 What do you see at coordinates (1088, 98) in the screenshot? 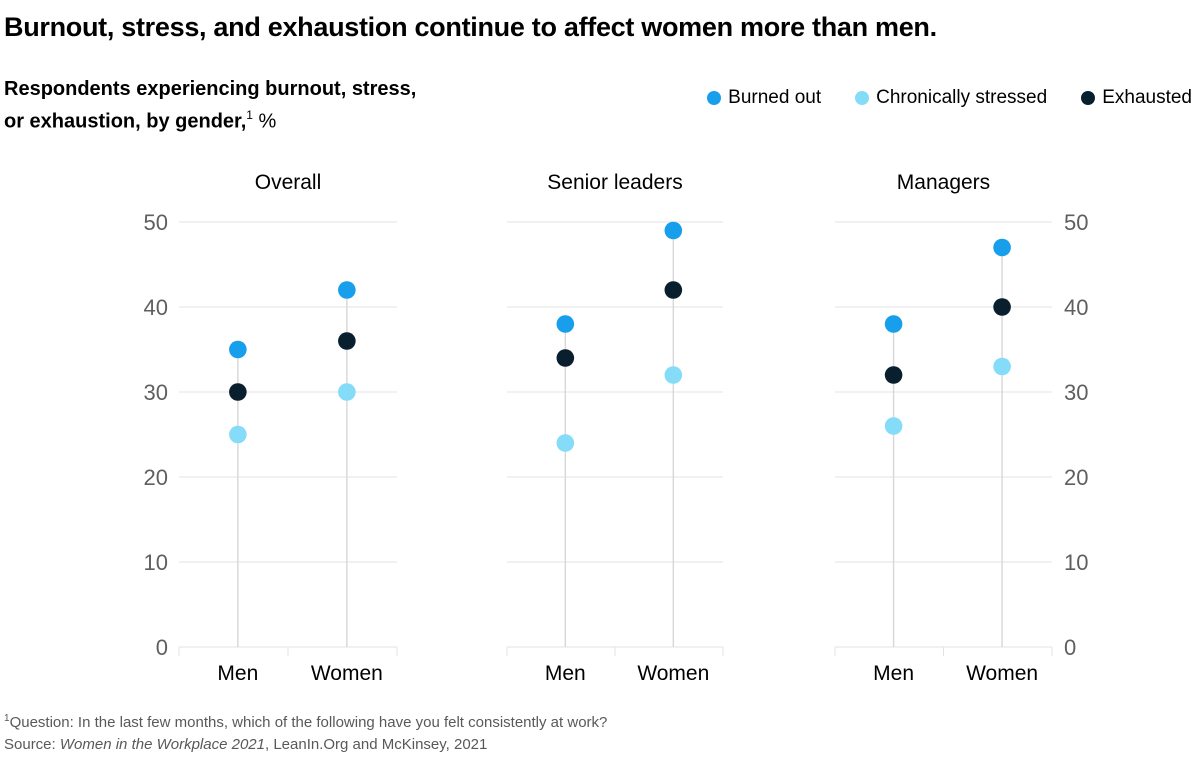
I see `exhausted-dot-icon` at bounding box center [1088, 98].